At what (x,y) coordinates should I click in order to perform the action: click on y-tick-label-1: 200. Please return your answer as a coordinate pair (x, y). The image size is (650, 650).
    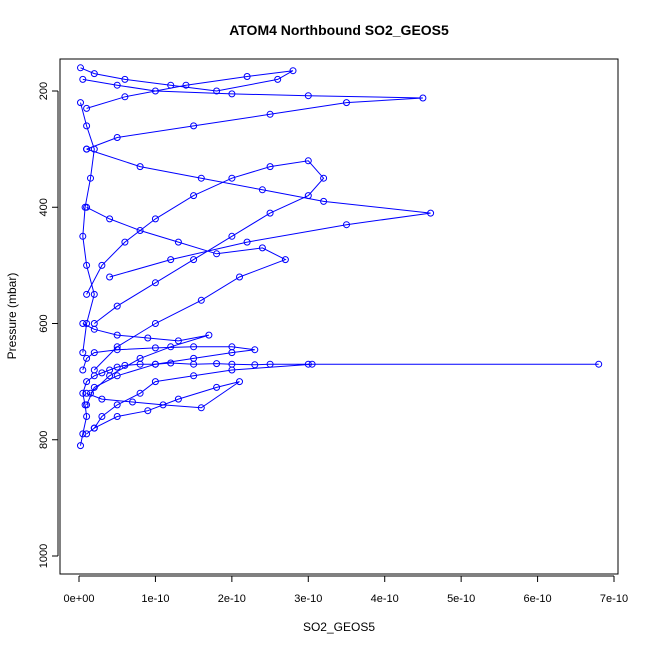
    Looking at the image, I should click on (44, 91).